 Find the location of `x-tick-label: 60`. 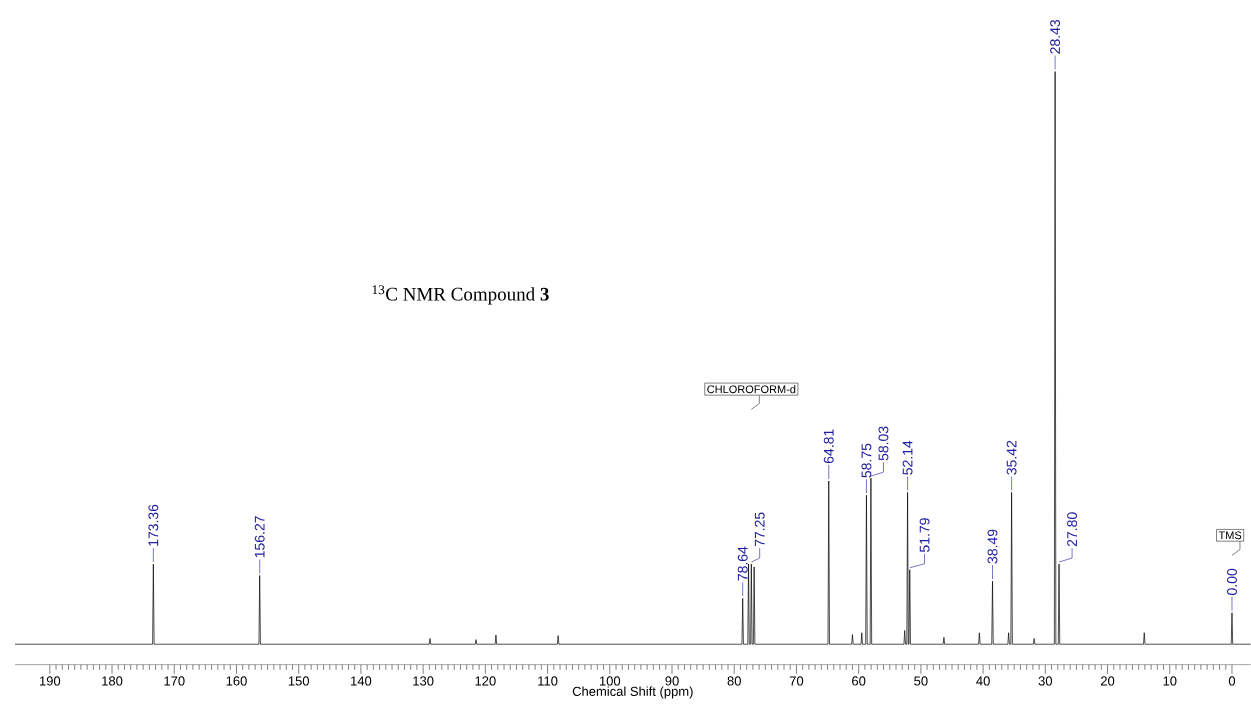

x-tick-label: 60 is located at coordinates (859, 681).